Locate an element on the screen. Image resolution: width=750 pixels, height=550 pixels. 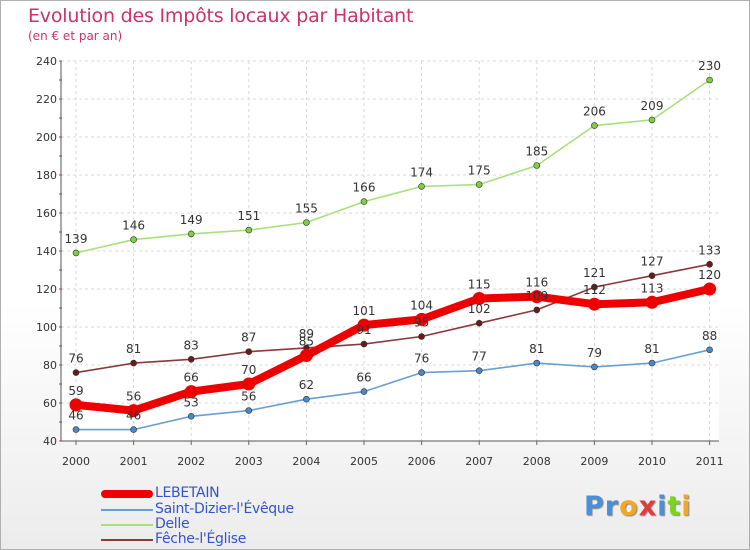
x-tick-label: 2004 is located at coordinates (306, 461).